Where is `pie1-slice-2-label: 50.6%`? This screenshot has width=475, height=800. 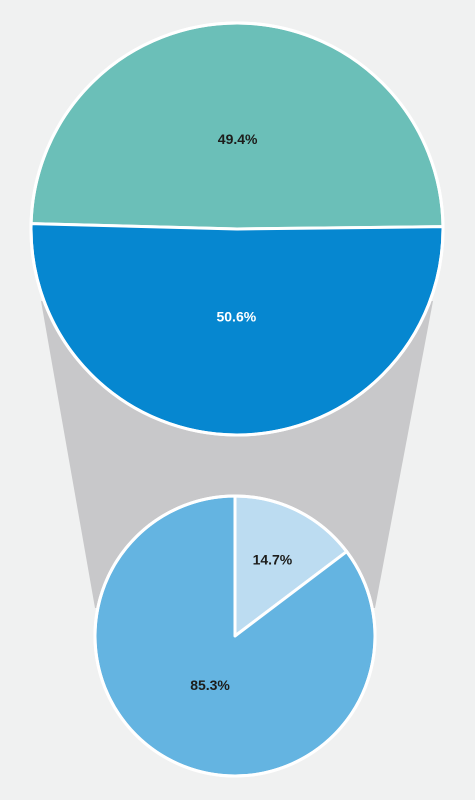
pie1-slice-2-label: 50.6% is located at coordinates (236, 316).